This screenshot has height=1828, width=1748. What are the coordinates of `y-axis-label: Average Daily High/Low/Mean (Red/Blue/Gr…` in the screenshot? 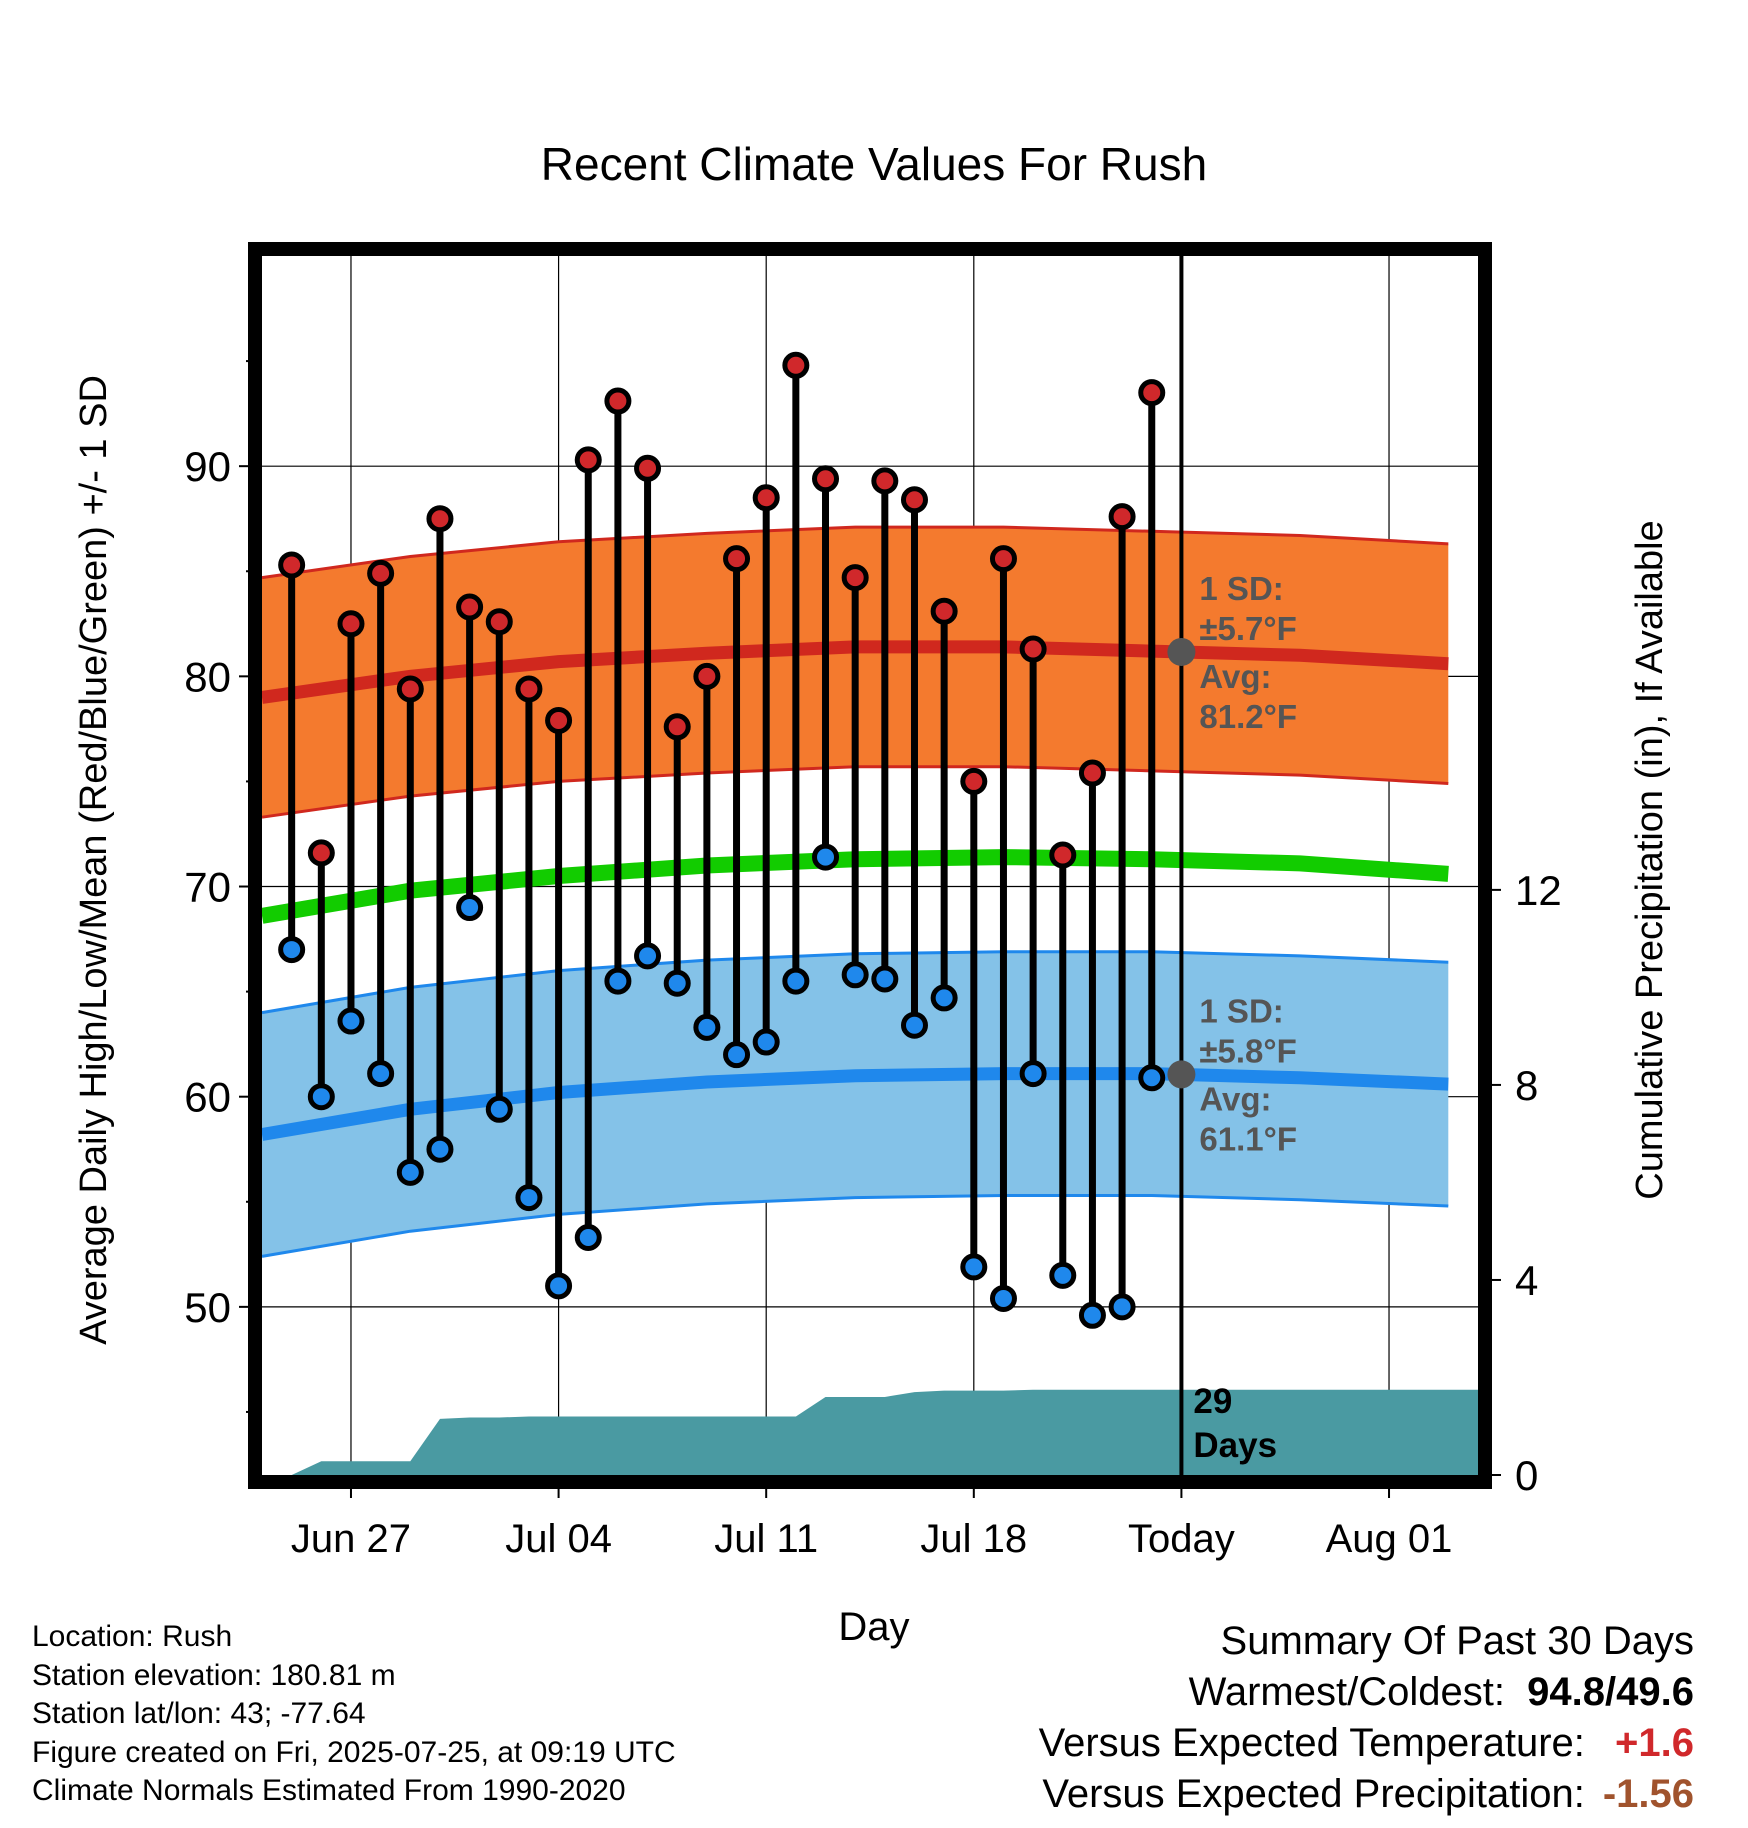 It's located at (94, 860).